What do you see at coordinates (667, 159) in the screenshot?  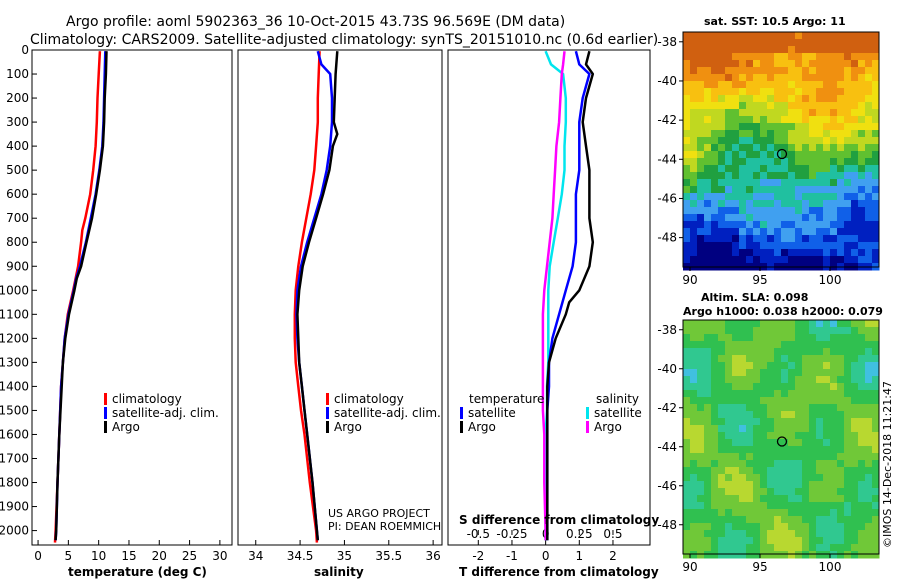 I see `lat-tick-label: -44` at bounding box center [667, 159].